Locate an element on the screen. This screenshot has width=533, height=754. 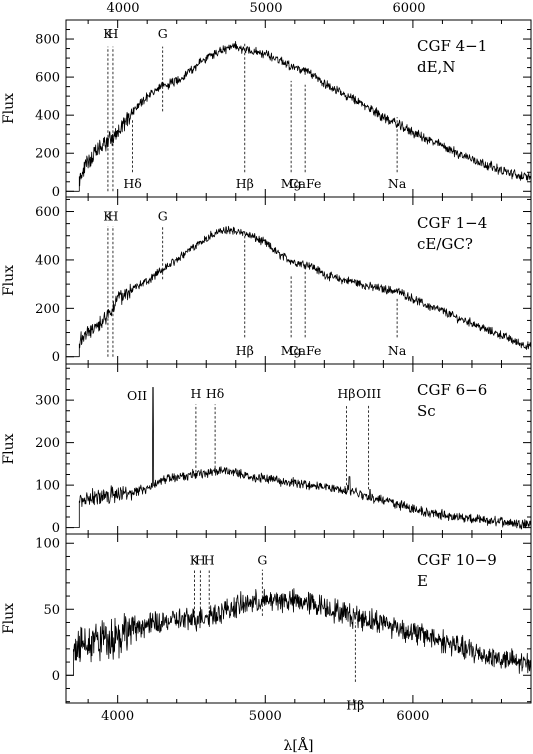
panel-name-line2: E is located at coordinates (422, 581).